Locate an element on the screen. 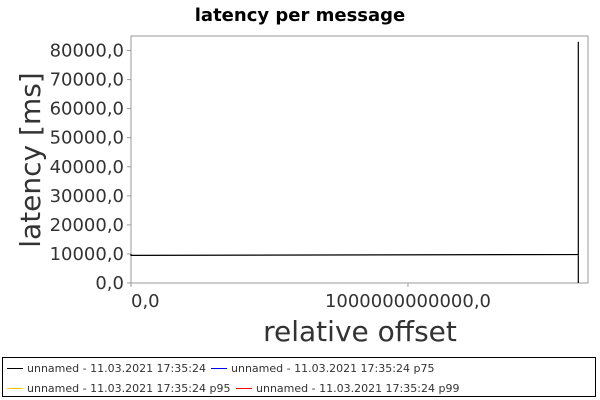  legend-label: unnamed - 11.03.2021 17:35:24 p99 is located at coordinates (358, 388).